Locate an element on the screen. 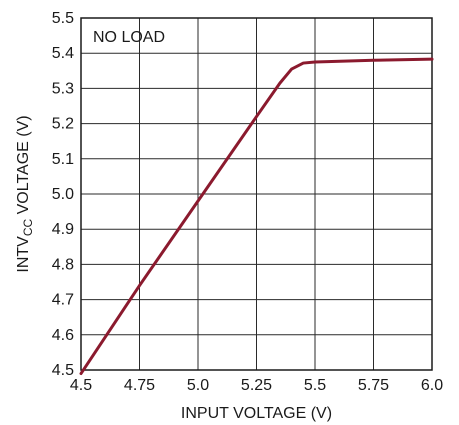  annotation-no-load: NO LOAD is located at coordinates (129, 37).